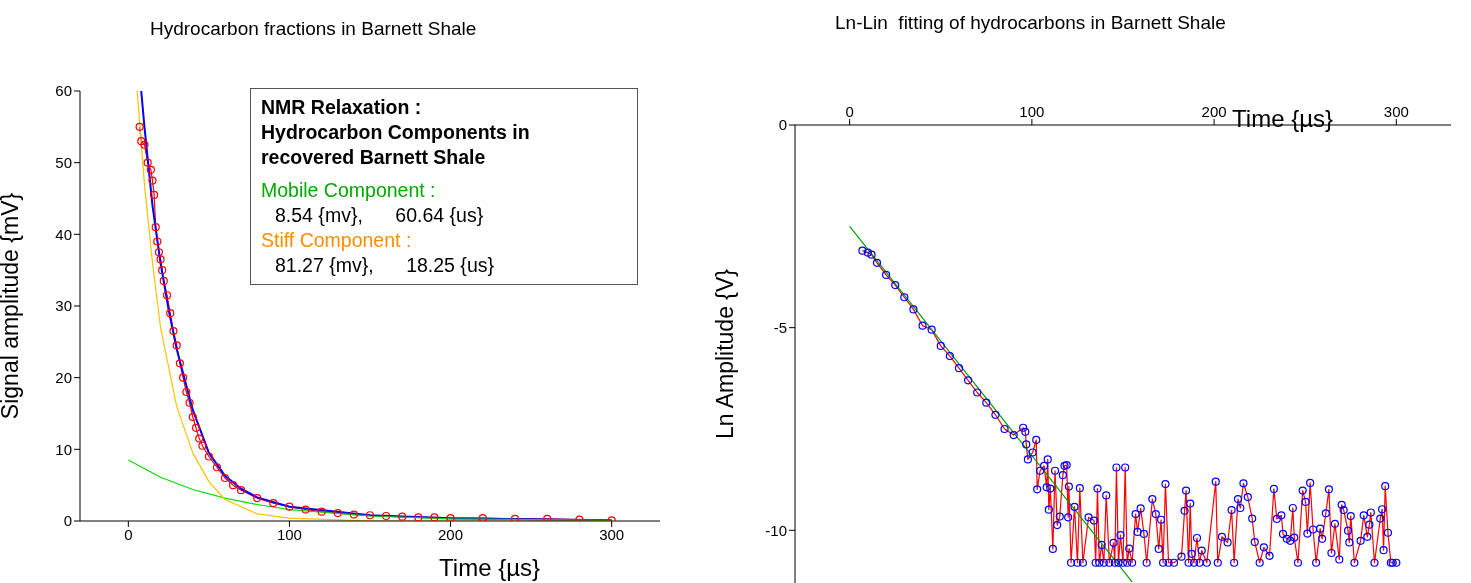 The height and width of the screenshot is (583, 1471). What do you see at coordinates (63, 91) in the screenshot?
I see `y-tick-label: 60` at bounding box center [63, 91].